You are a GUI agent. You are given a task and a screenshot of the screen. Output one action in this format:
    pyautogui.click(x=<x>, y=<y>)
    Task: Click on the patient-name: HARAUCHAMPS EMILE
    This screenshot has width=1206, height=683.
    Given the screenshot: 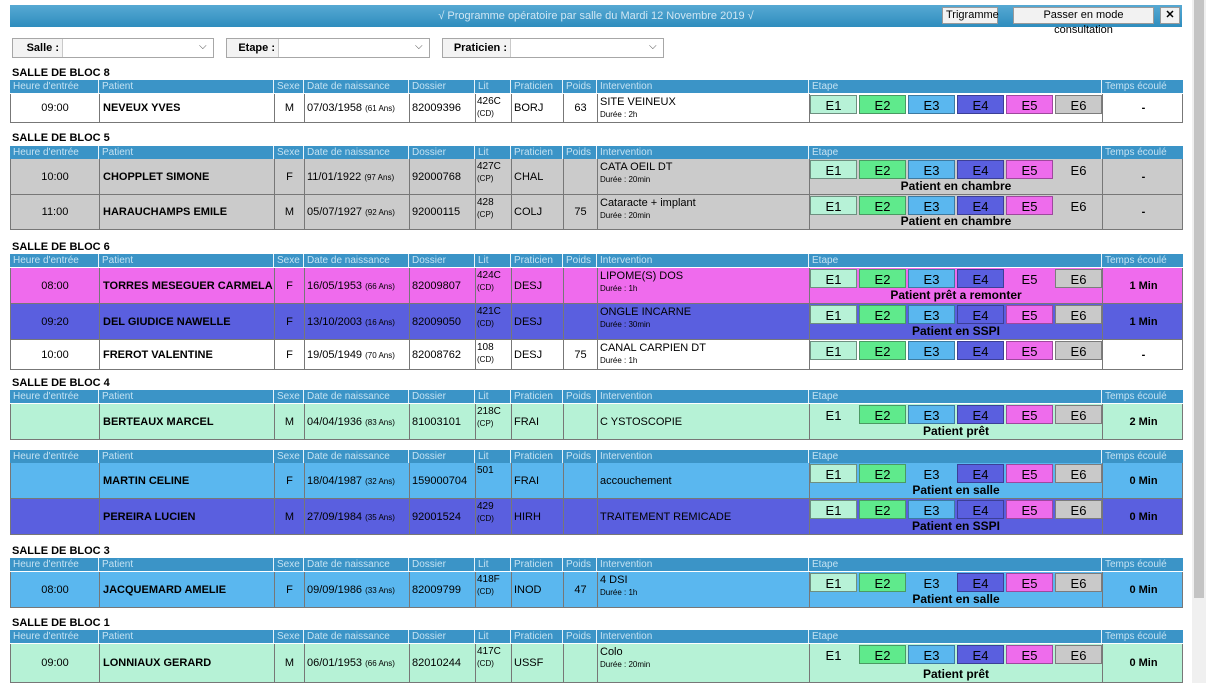 What is the action you would take?
    pyautogui.click(x=165, y=212)
    